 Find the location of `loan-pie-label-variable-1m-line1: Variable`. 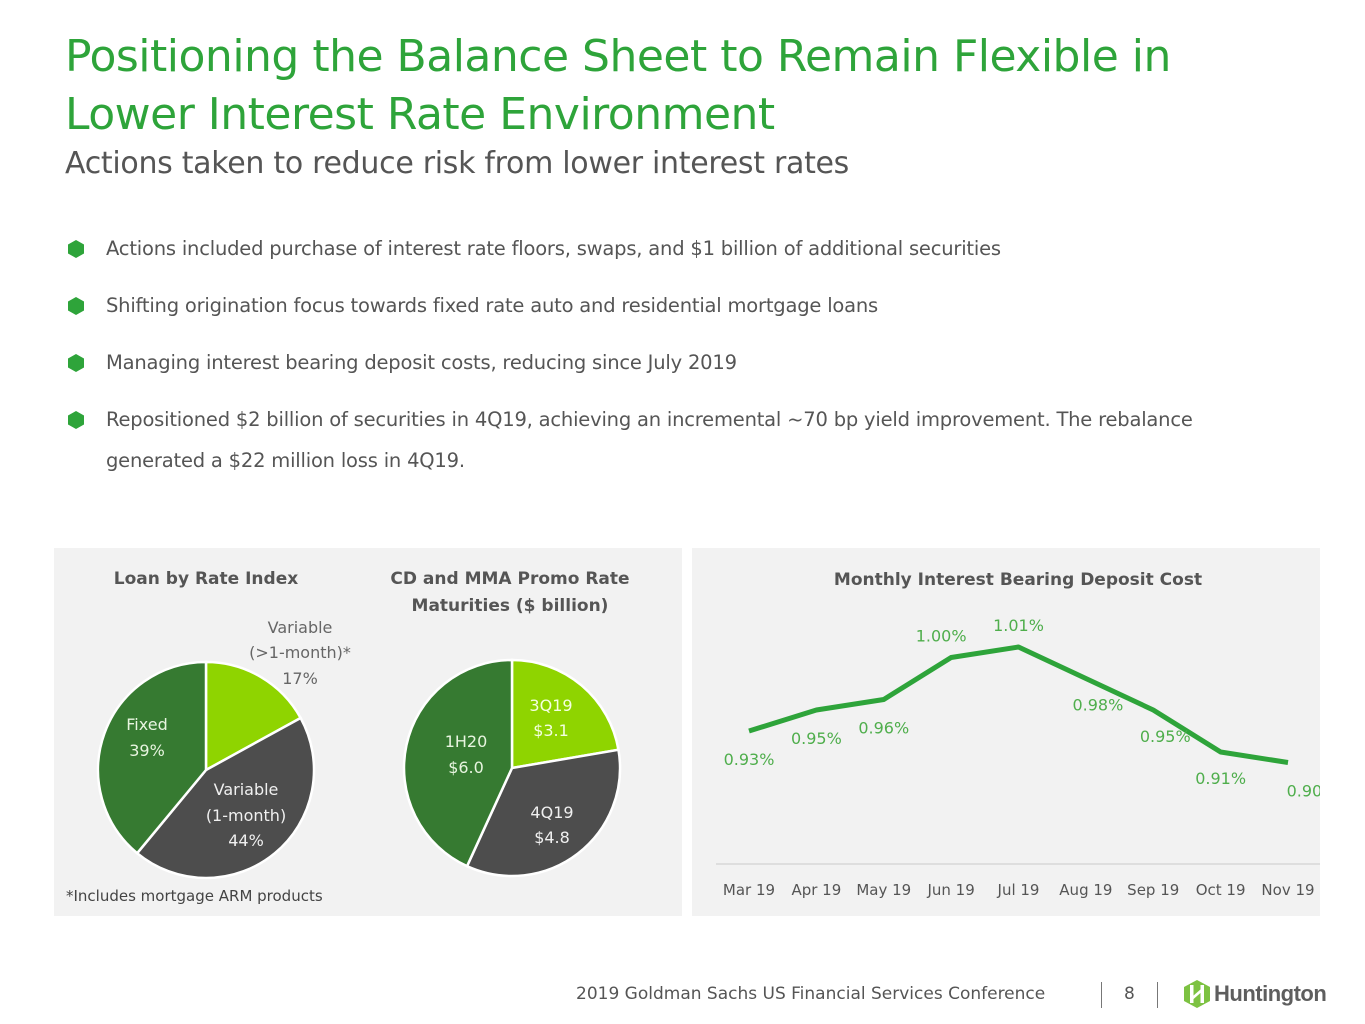

loan-pie-label-variable-1m-line1: Variable is located at coordinates (246, 789).